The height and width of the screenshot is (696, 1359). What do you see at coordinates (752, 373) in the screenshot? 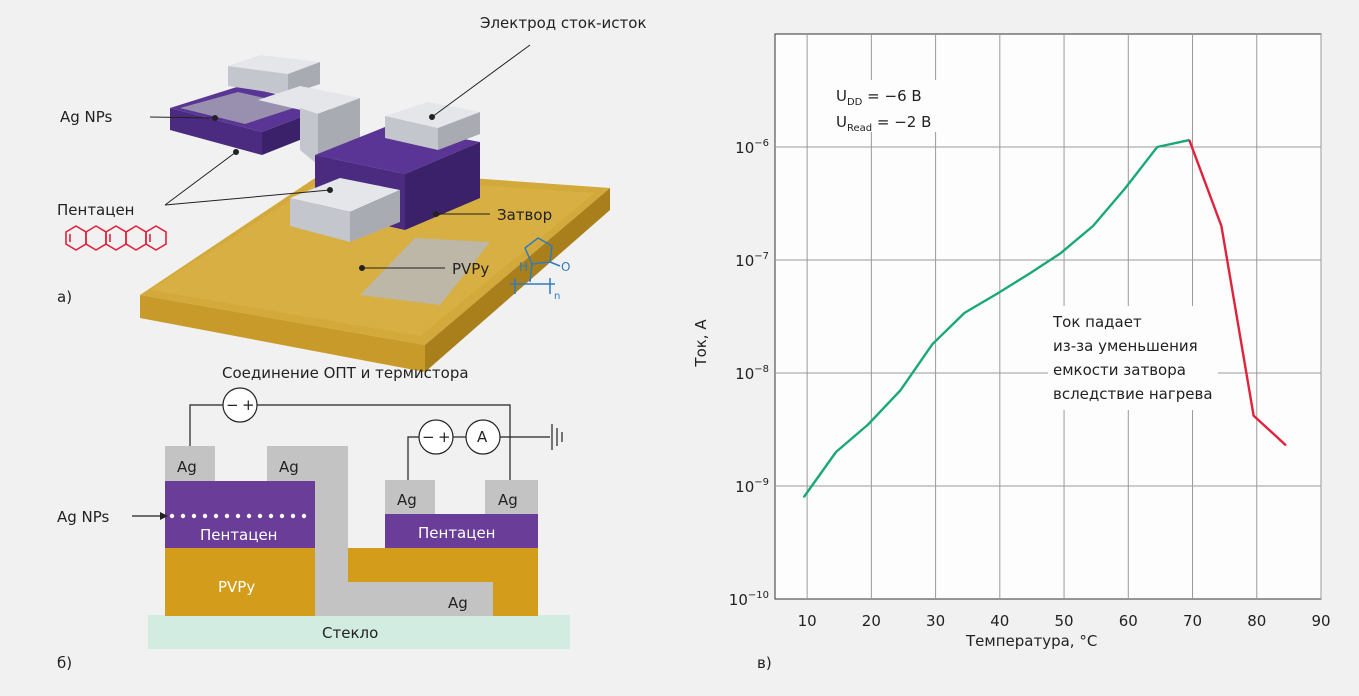
I see `y-tick-label: 10⁻⁸` at bounding box center [752, 373].